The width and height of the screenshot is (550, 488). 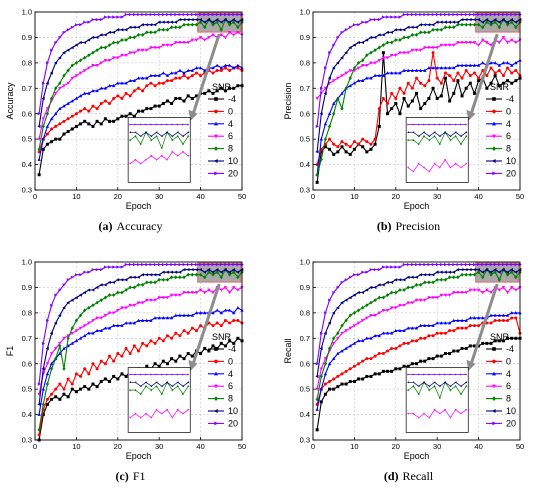 I want to click on legend-label-20: 20, so click(x=511, y=423).